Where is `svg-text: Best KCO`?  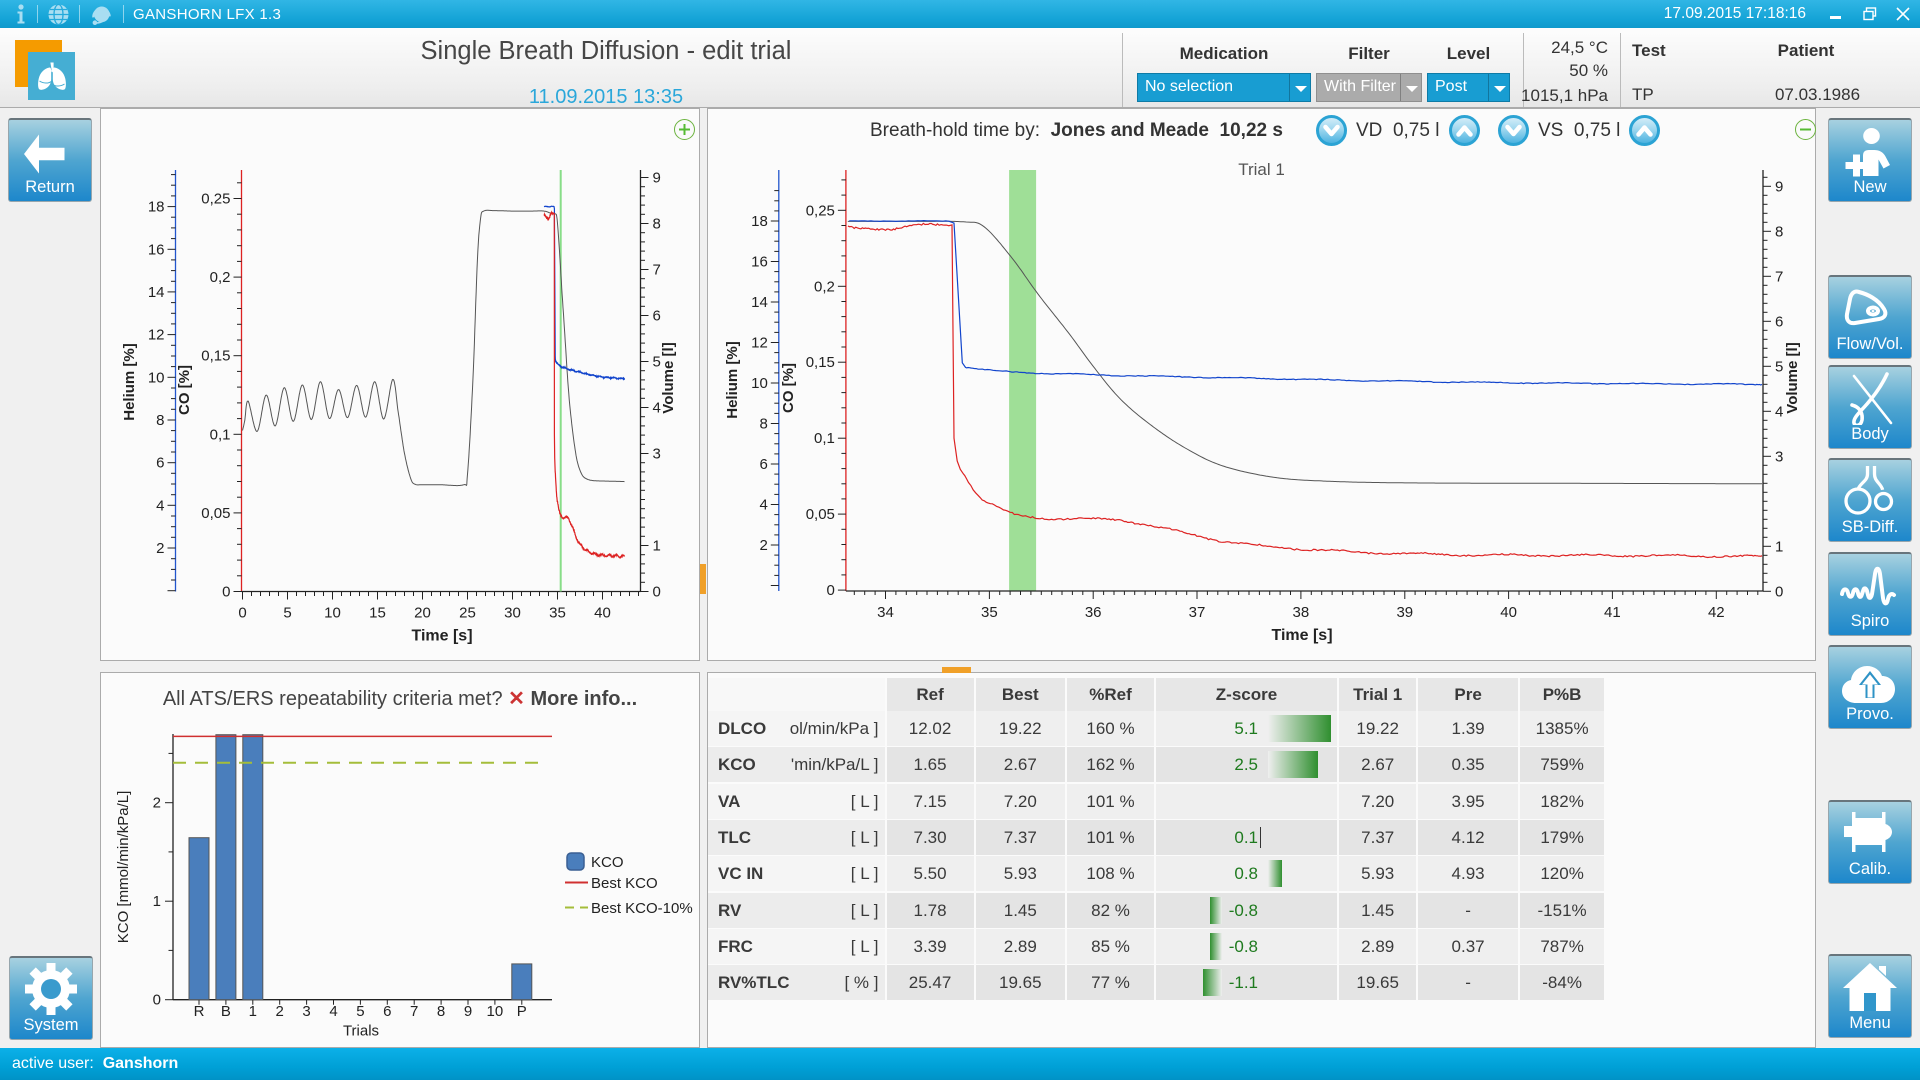
svg-text: Best KCO is located at coordinates (624, 883).